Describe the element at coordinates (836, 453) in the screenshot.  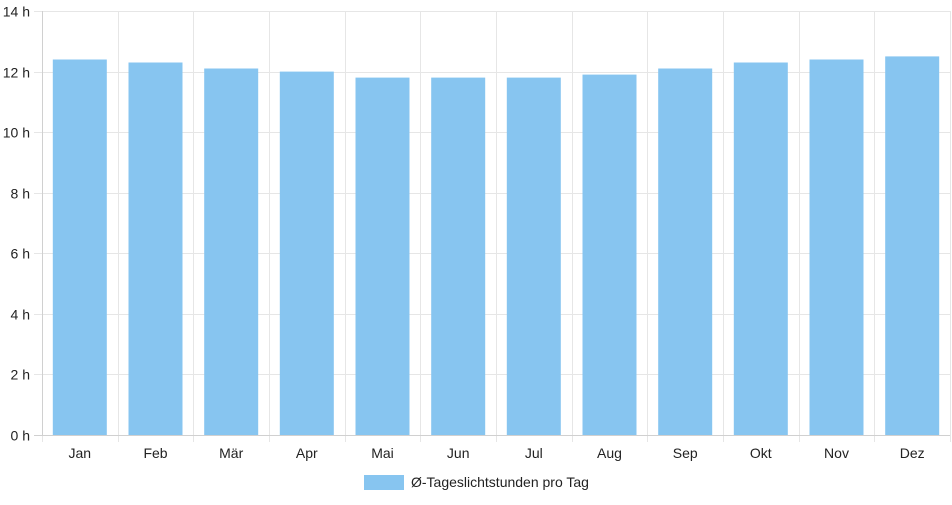
I see `x-tick-label: Nov` at that location.